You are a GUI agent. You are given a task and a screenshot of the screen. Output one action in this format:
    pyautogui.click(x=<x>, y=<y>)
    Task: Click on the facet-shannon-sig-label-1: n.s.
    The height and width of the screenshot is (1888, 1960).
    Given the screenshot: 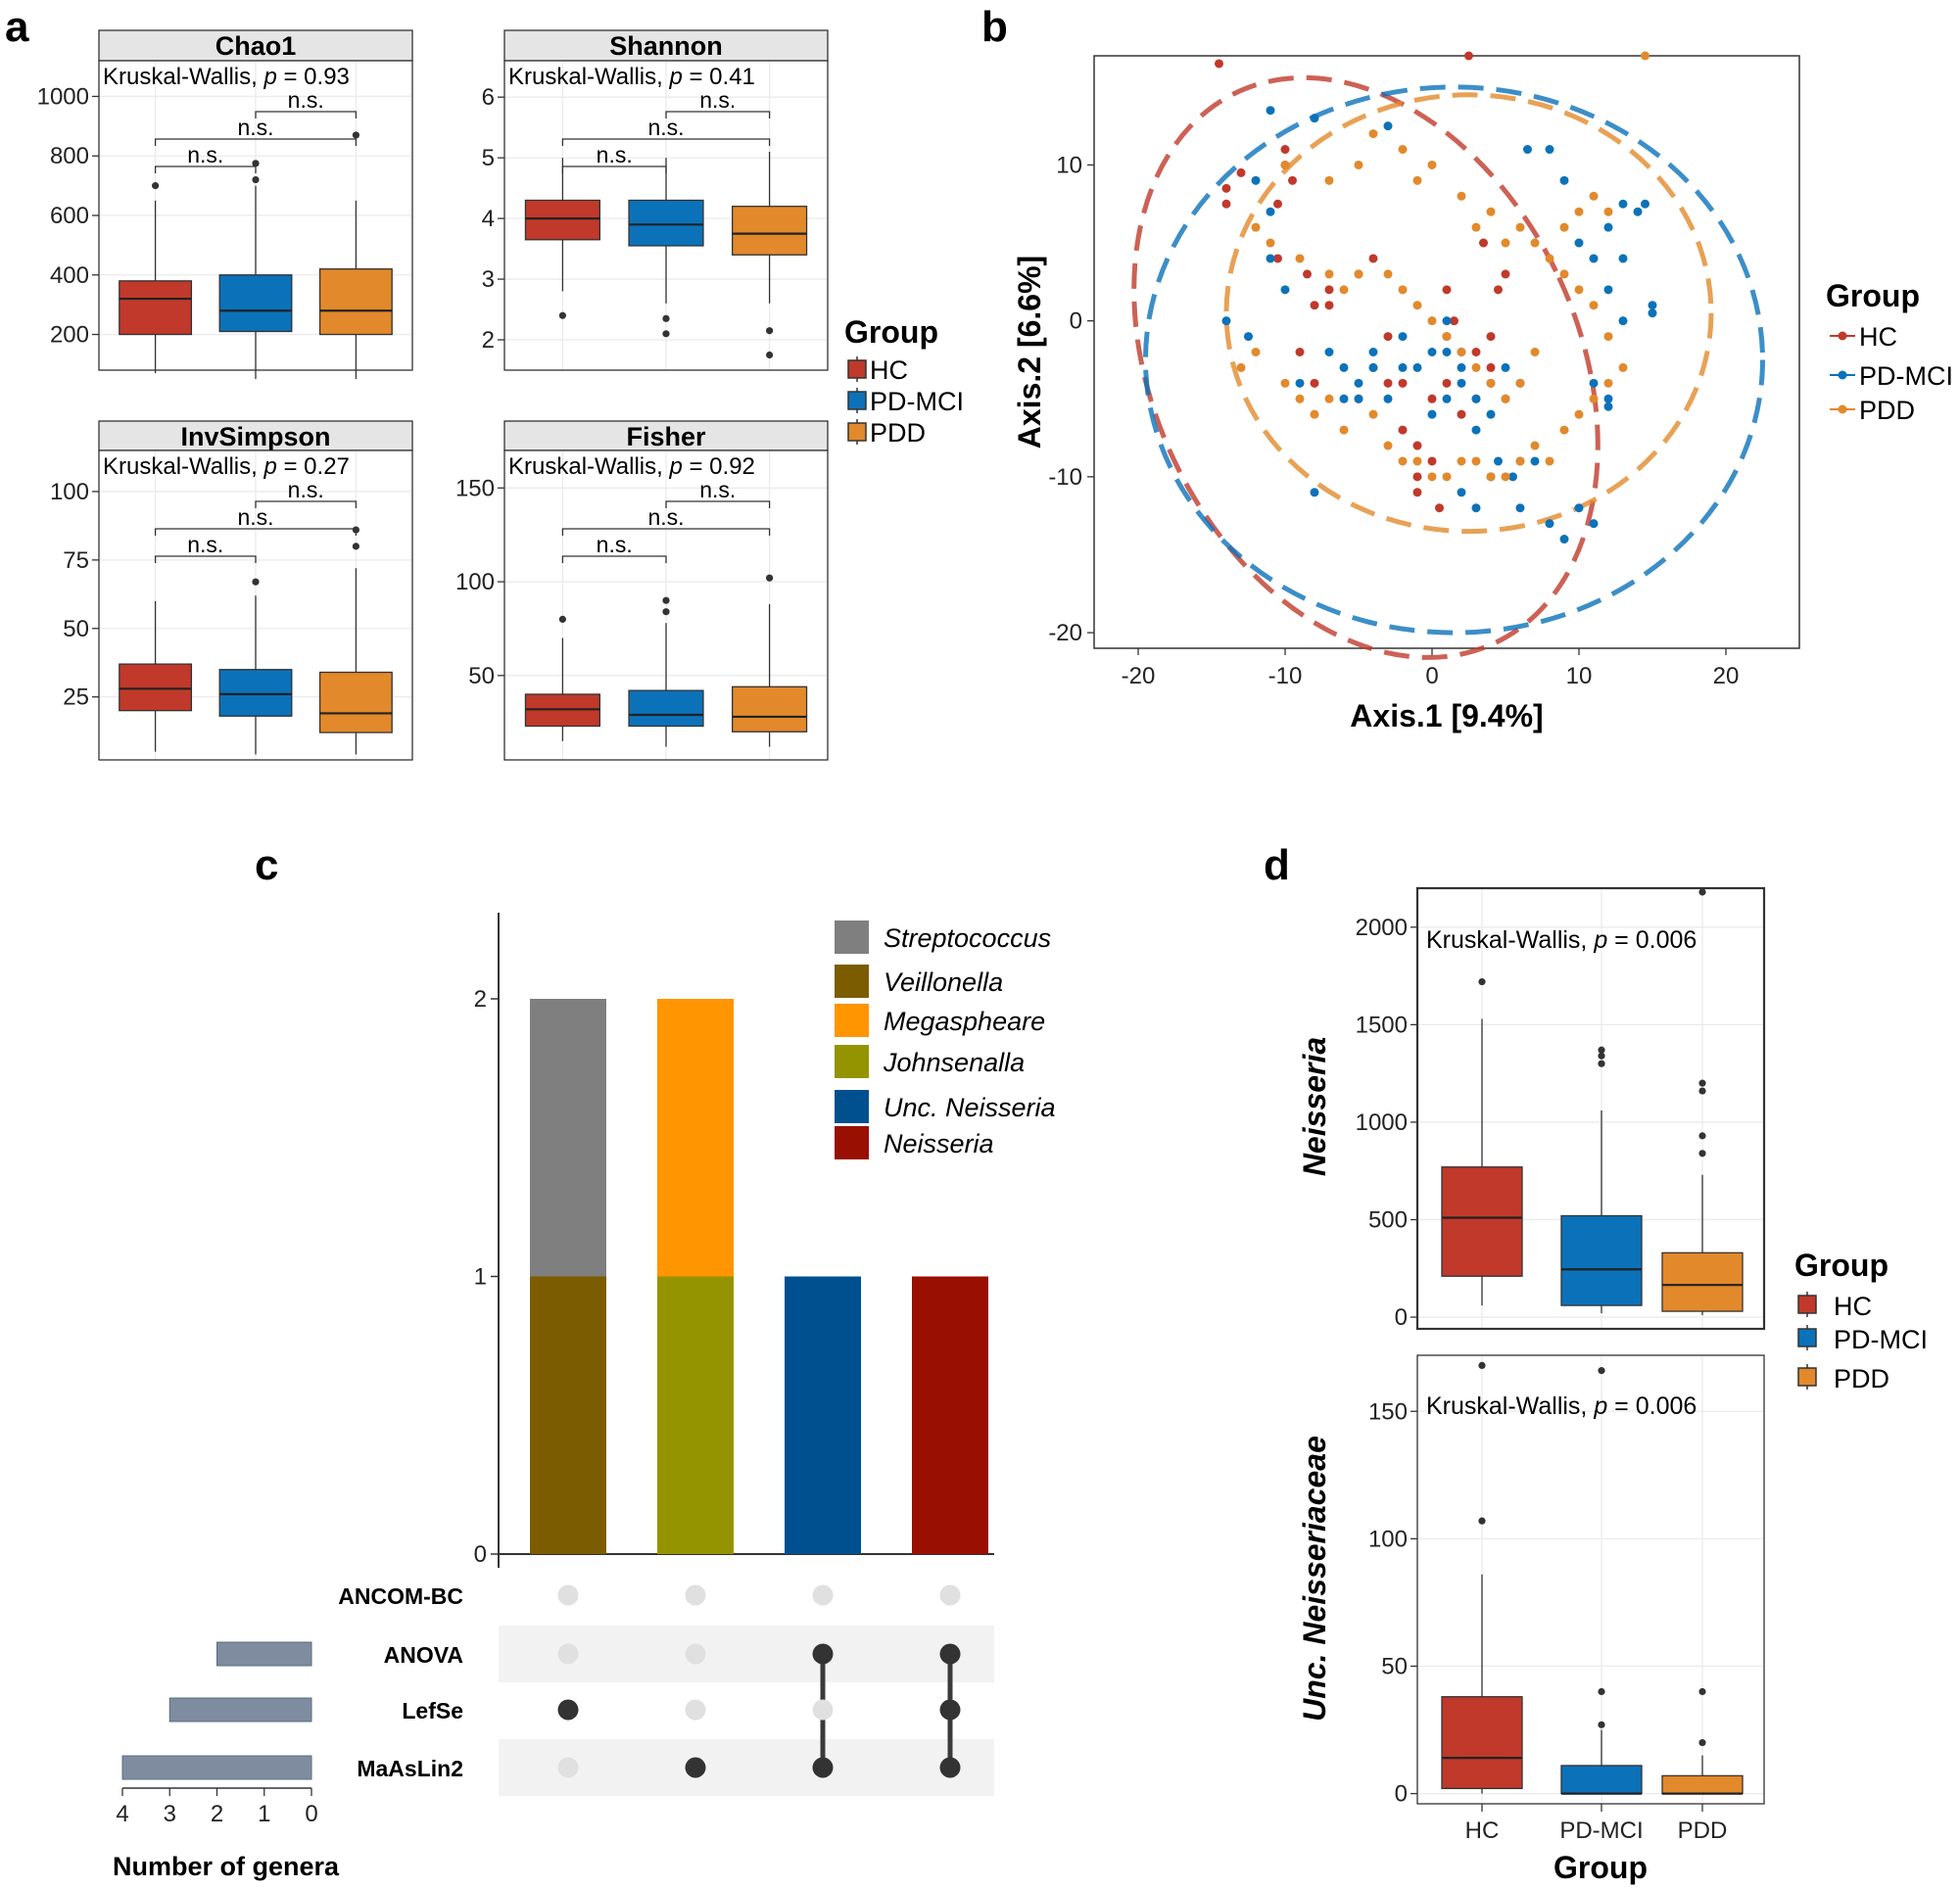 What is the action you would take?
    pyautogui.click(x=665, y=127)
    